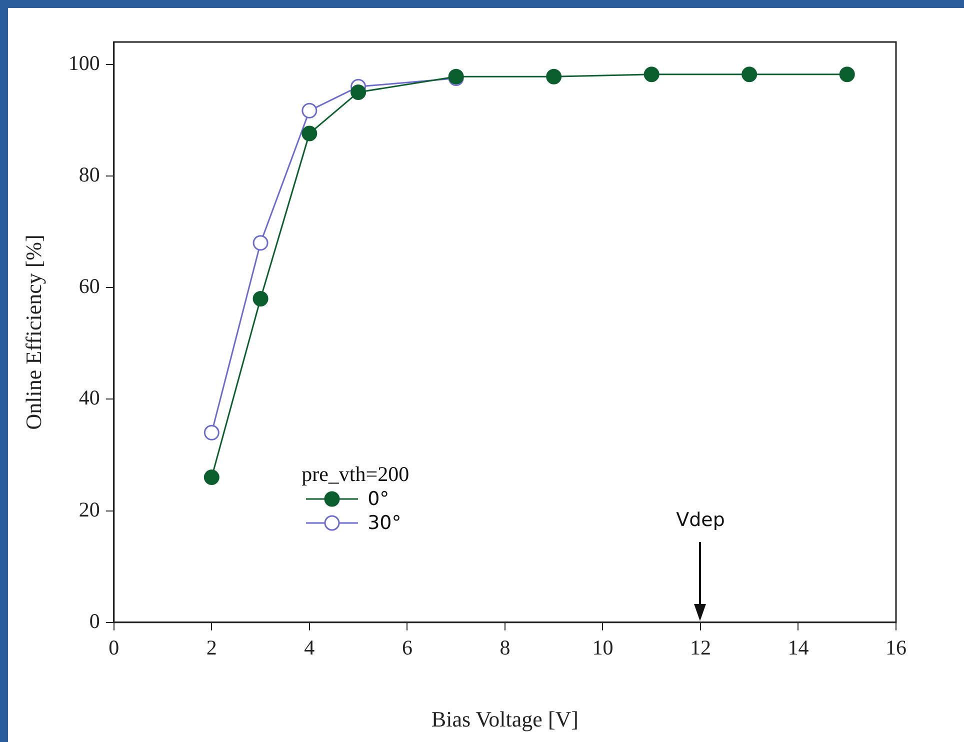 The width and height of the screenshot is (964, 742). I want to click on x-tick-label: 10, so click(603, 648).